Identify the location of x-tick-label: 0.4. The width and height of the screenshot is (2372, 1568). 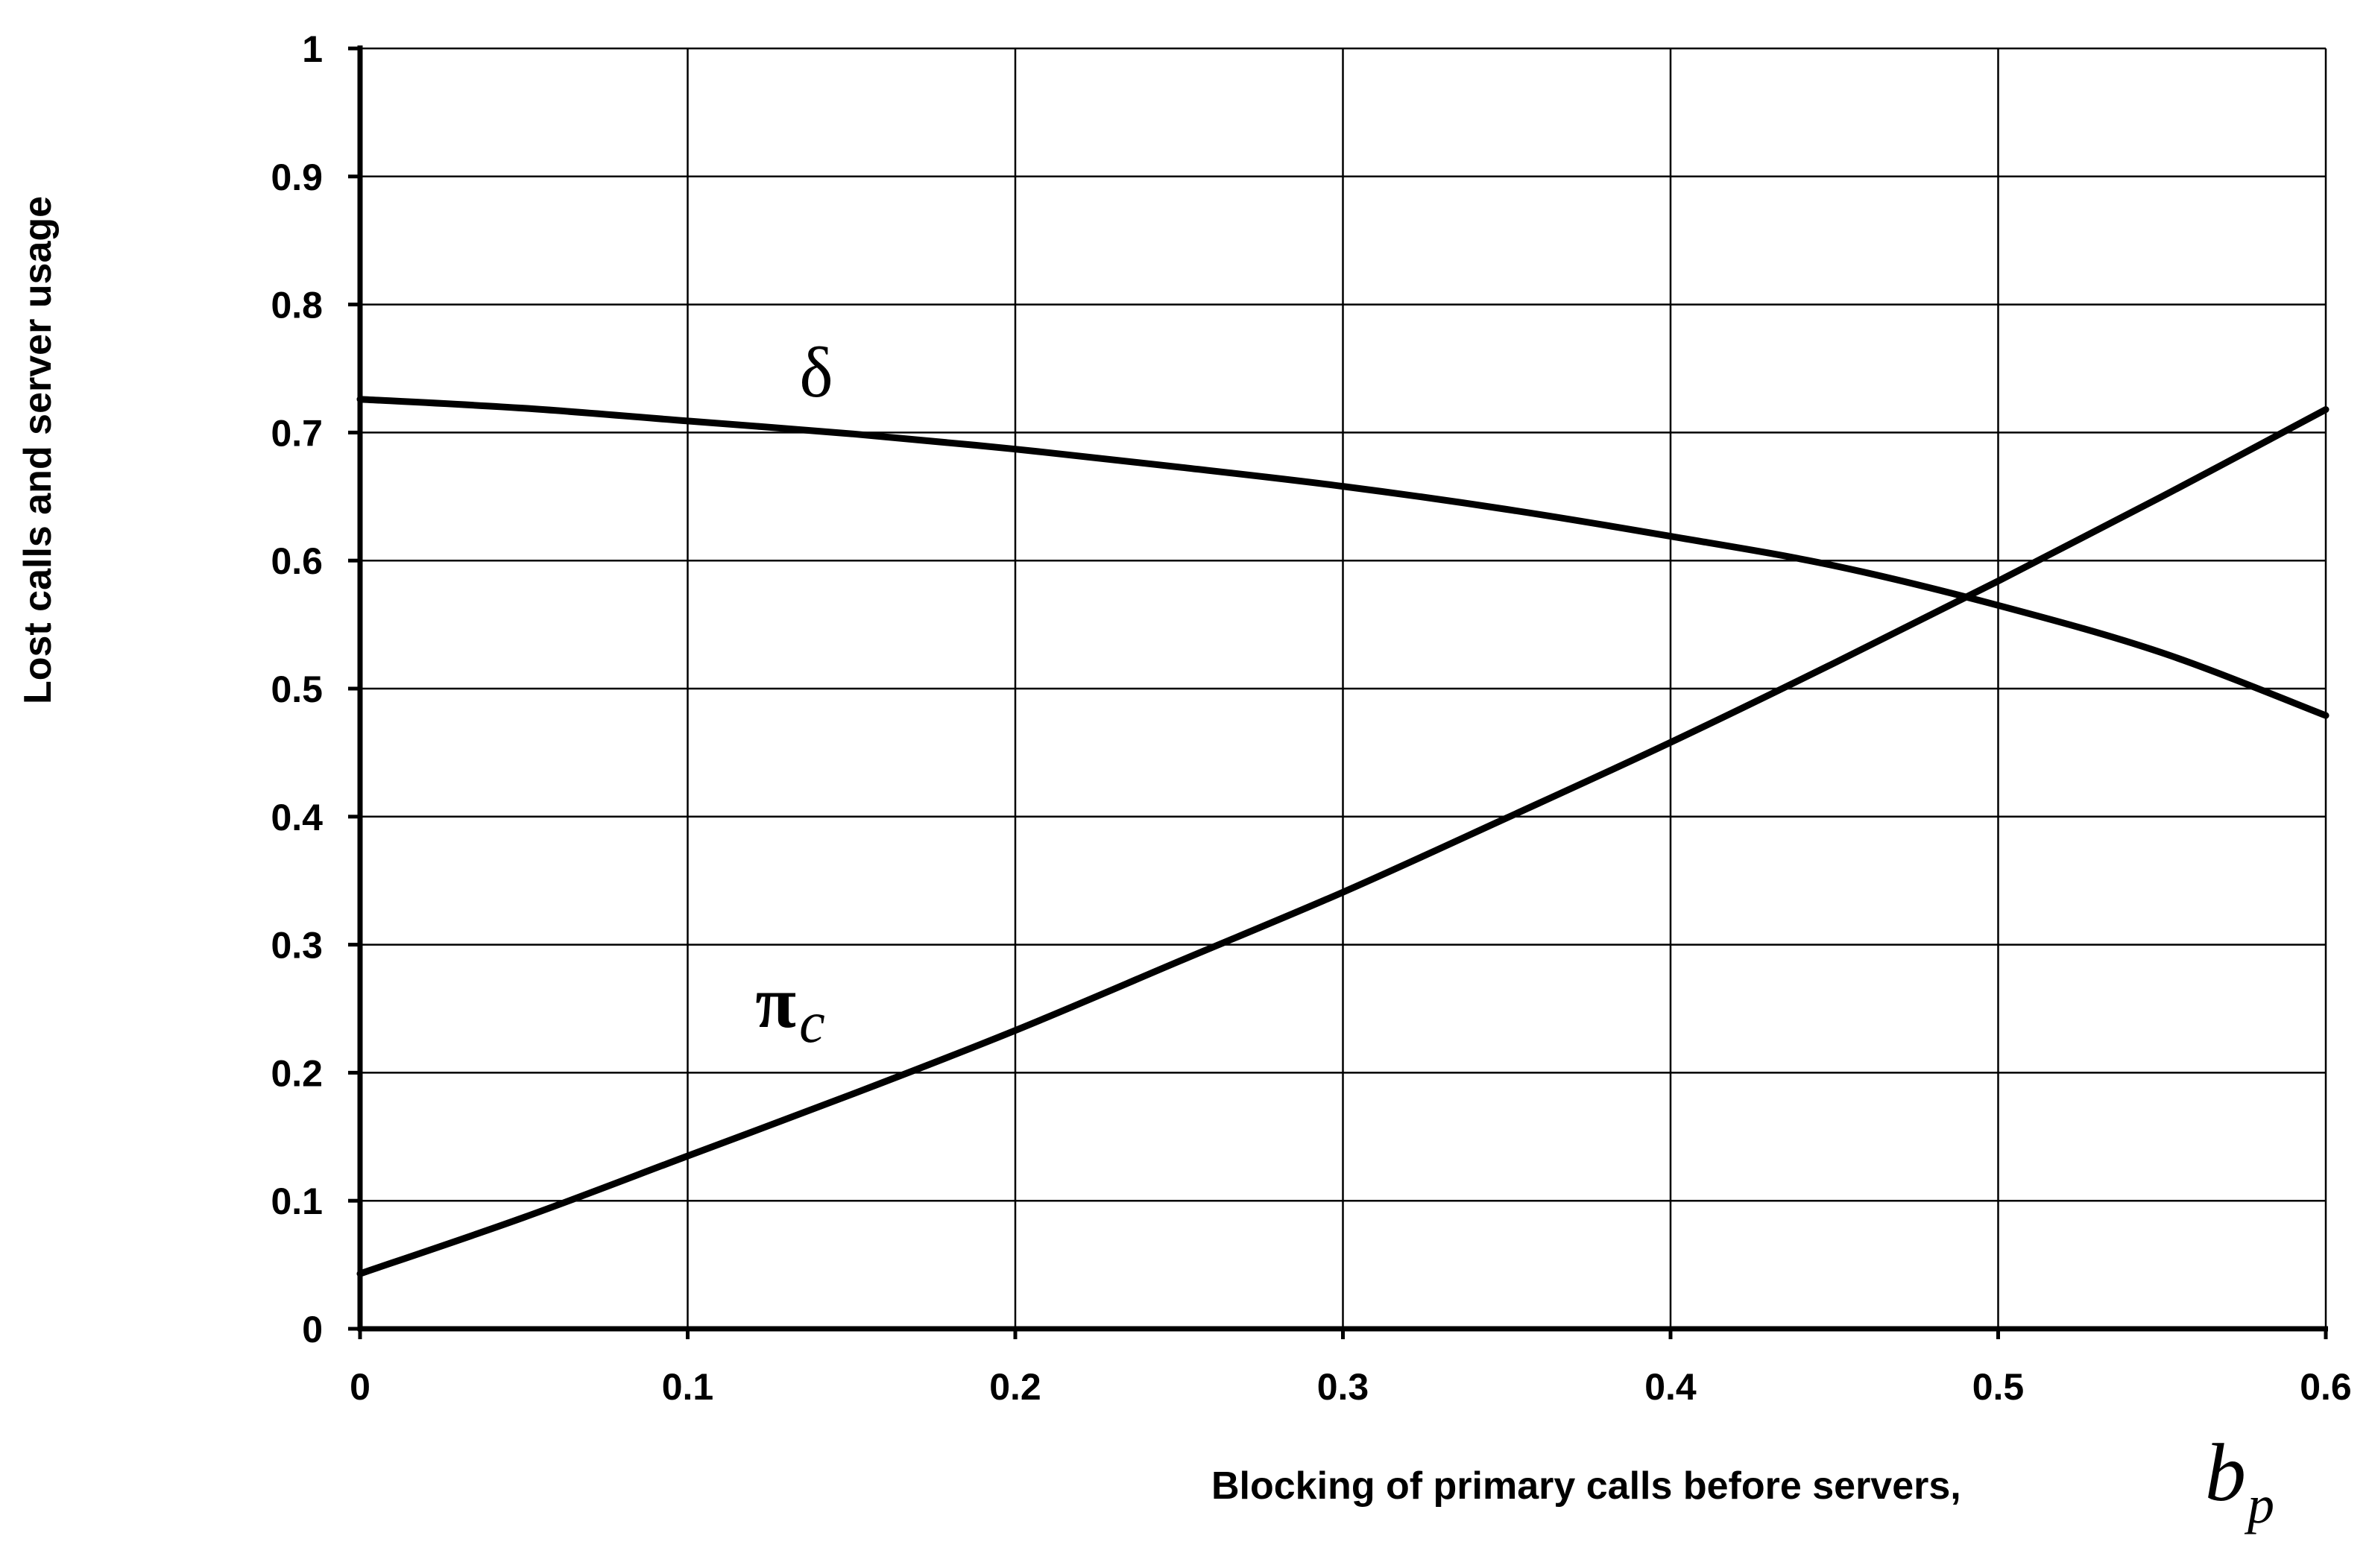
(1670, 1387).